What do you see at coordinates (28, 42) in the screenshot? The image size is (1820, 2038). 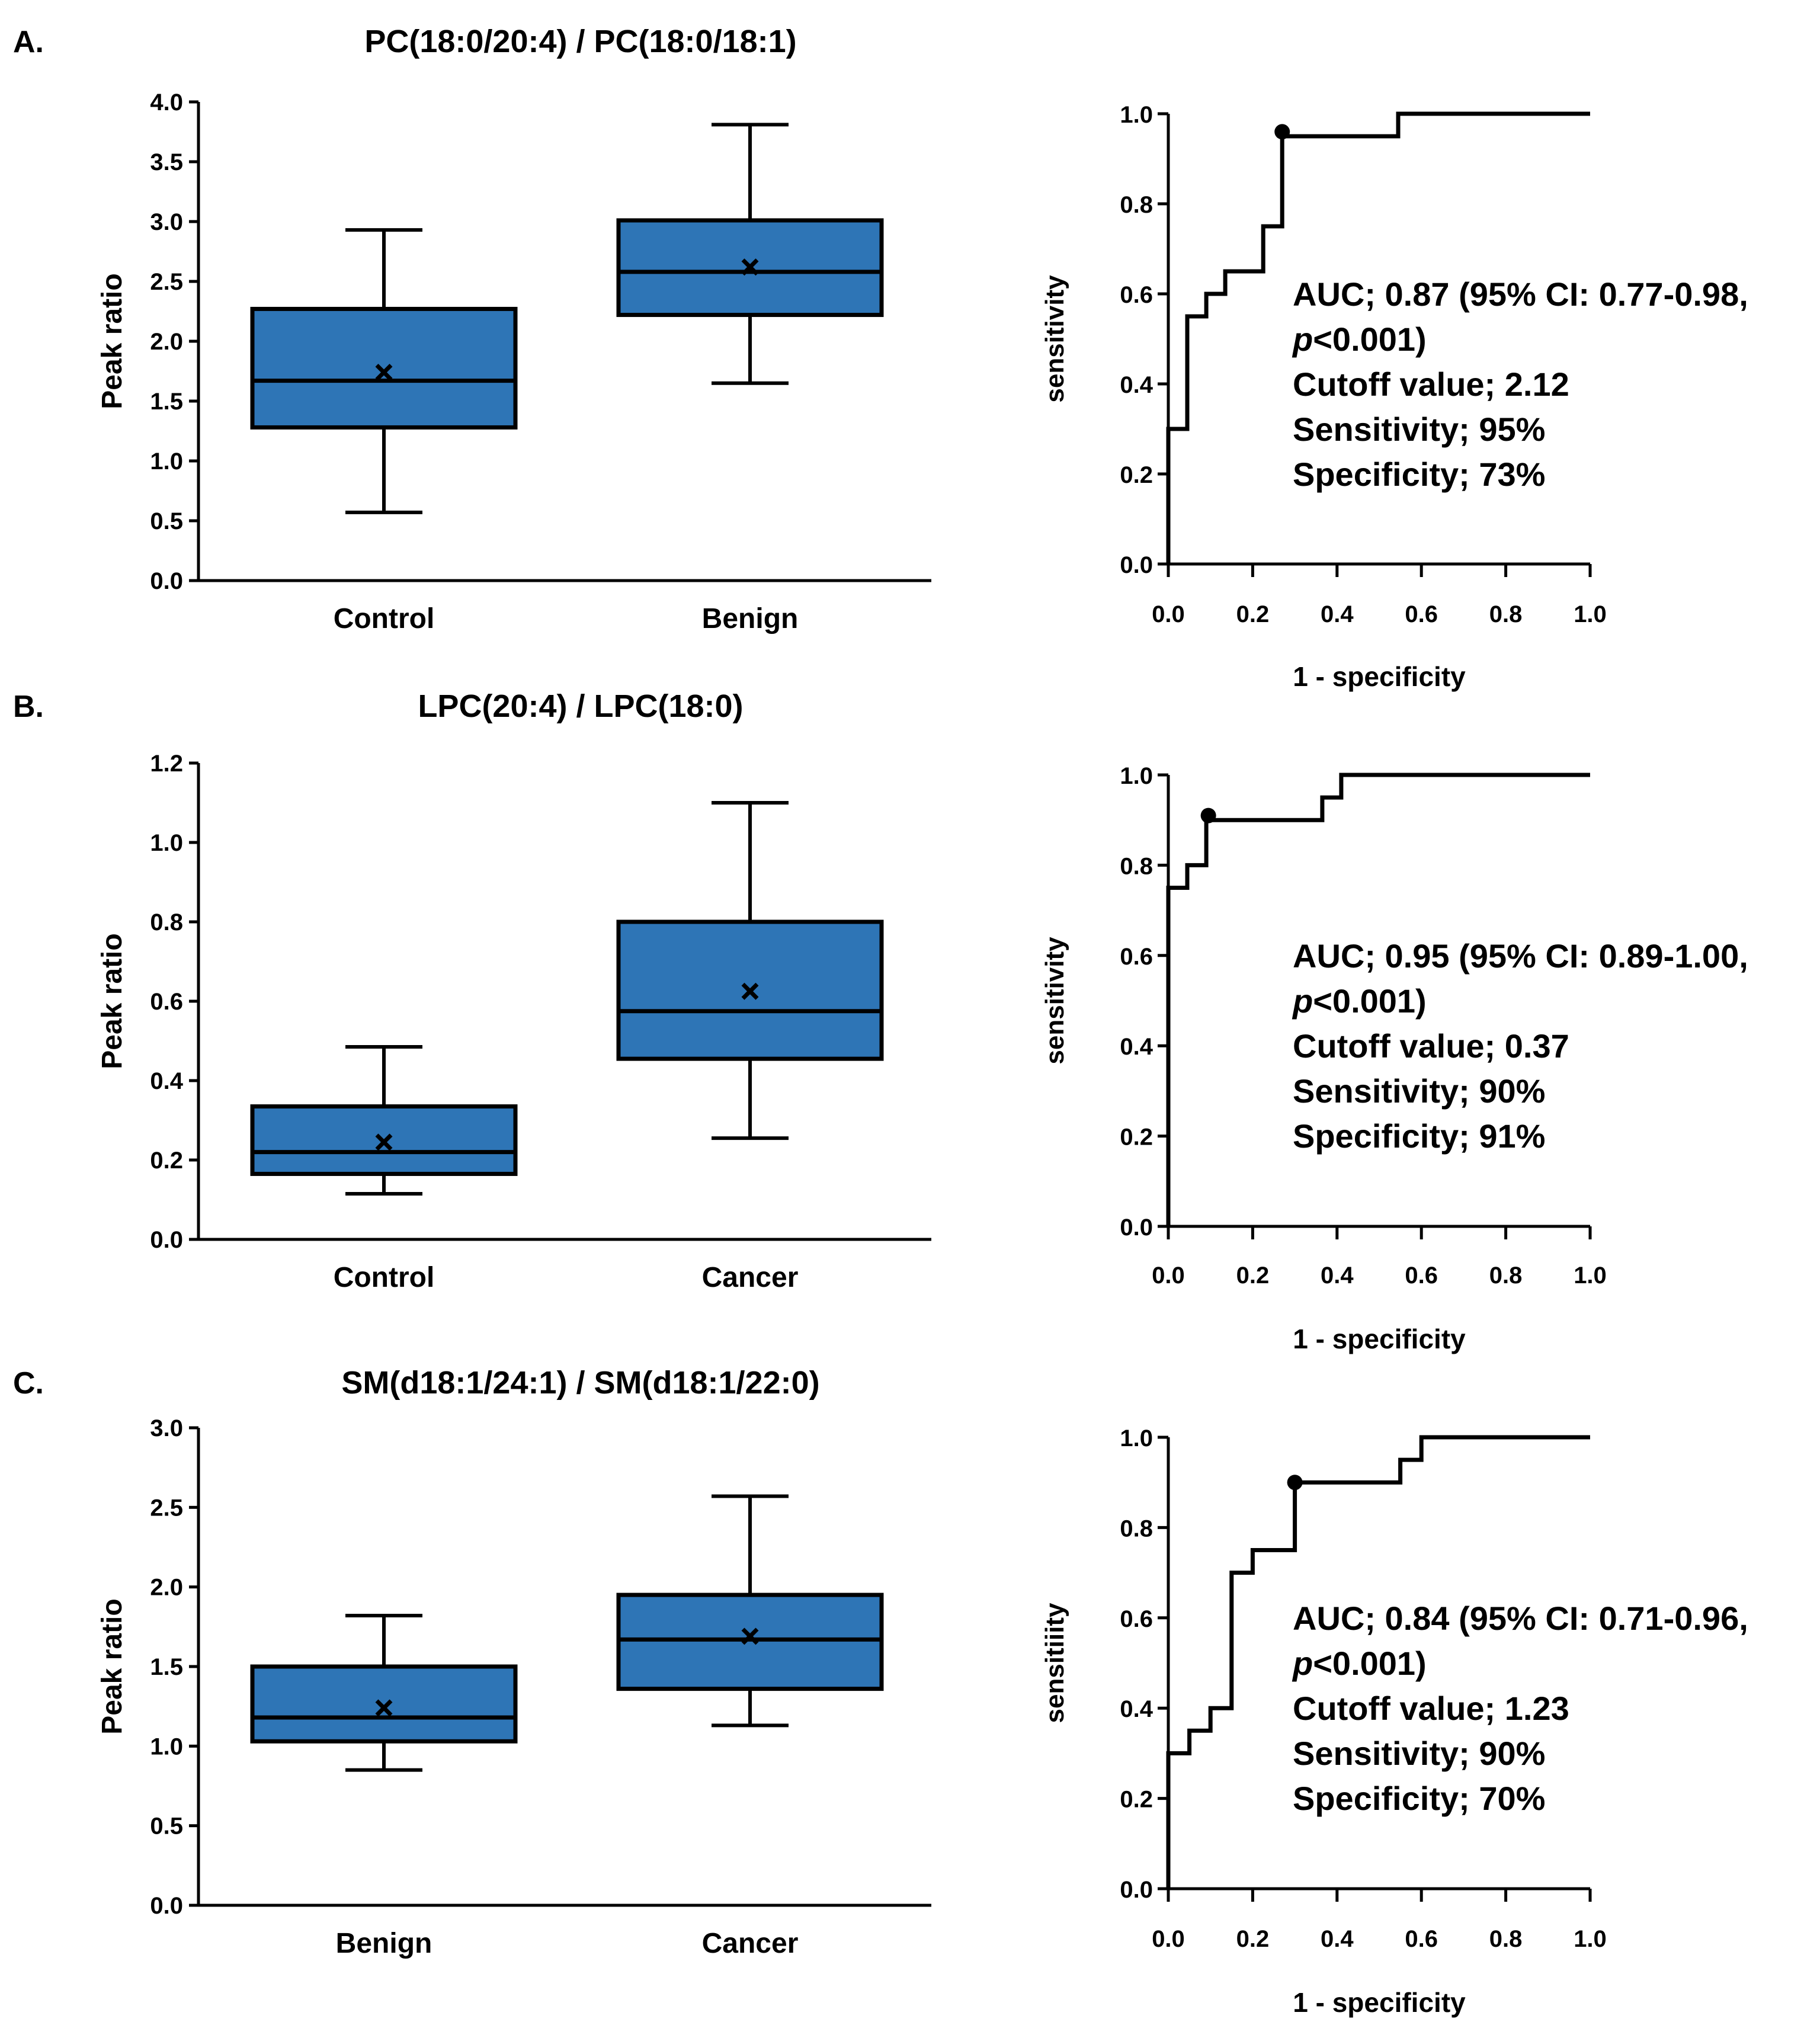 I see `panel-letter: A.` at bounding box center [28, 42].